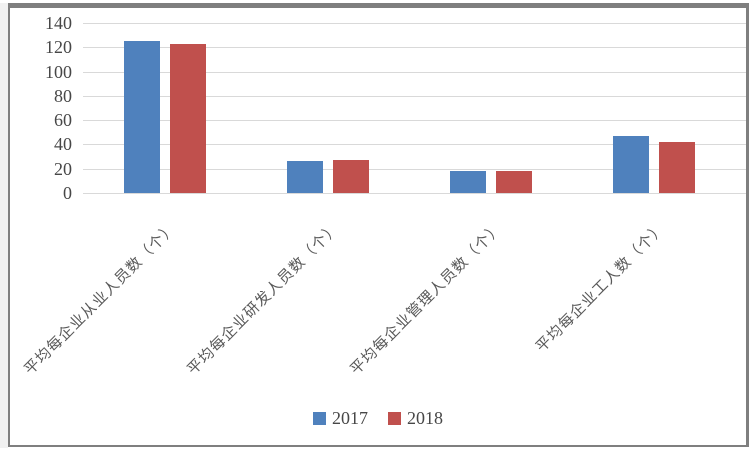 Image resolution: width=756 pixels, height=451 pixels. What do you see at coordinates (45, 108) in the screenshot?
I see `y-axis-tick-labels: 0 20 40 60 80 100 120 140` at bounding box center [45, 108].